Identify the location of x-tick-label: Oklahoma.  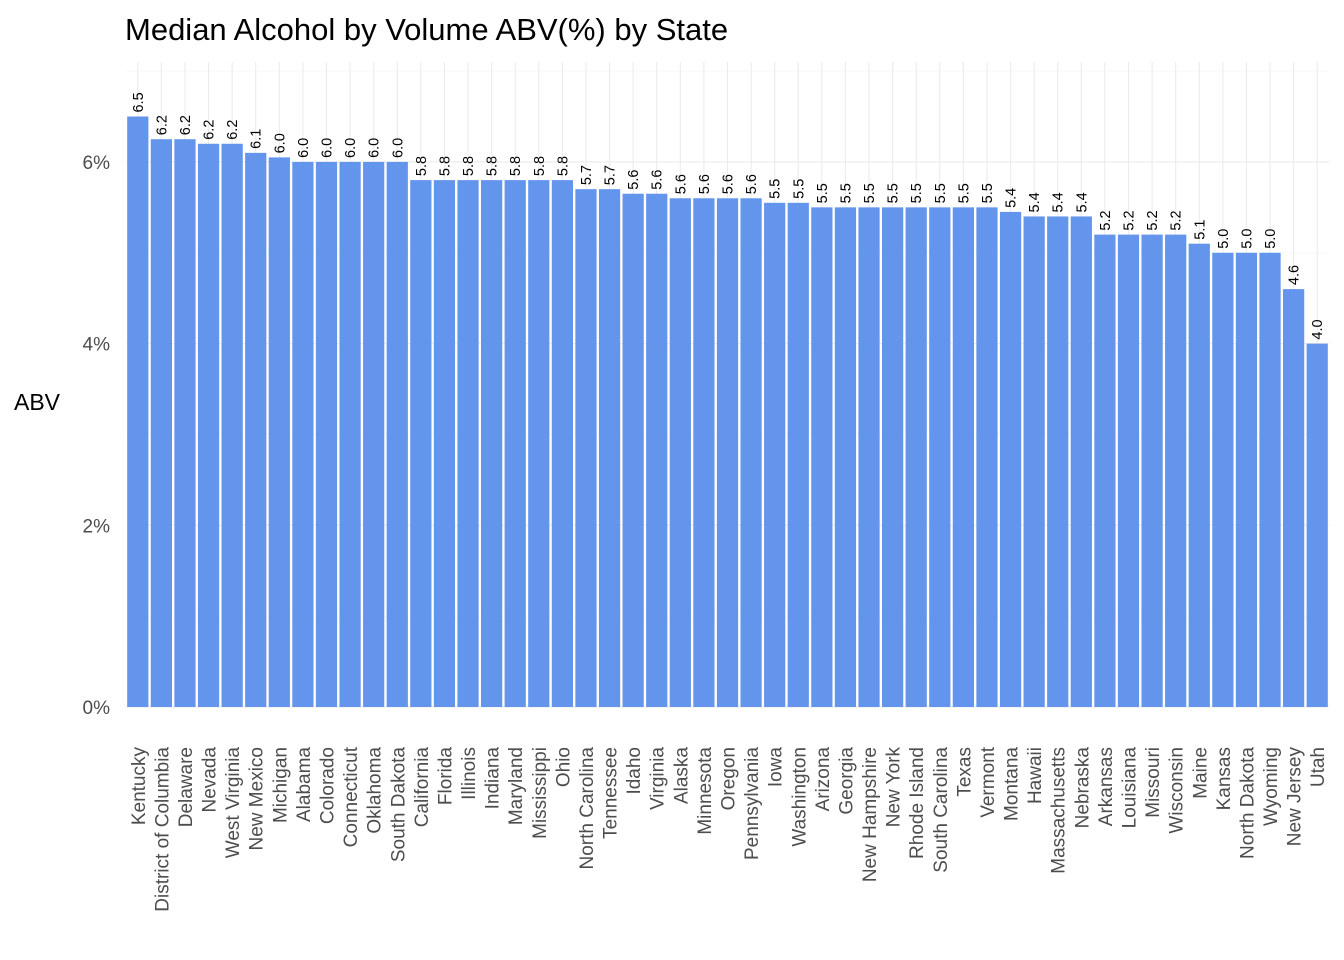
(375, 790).